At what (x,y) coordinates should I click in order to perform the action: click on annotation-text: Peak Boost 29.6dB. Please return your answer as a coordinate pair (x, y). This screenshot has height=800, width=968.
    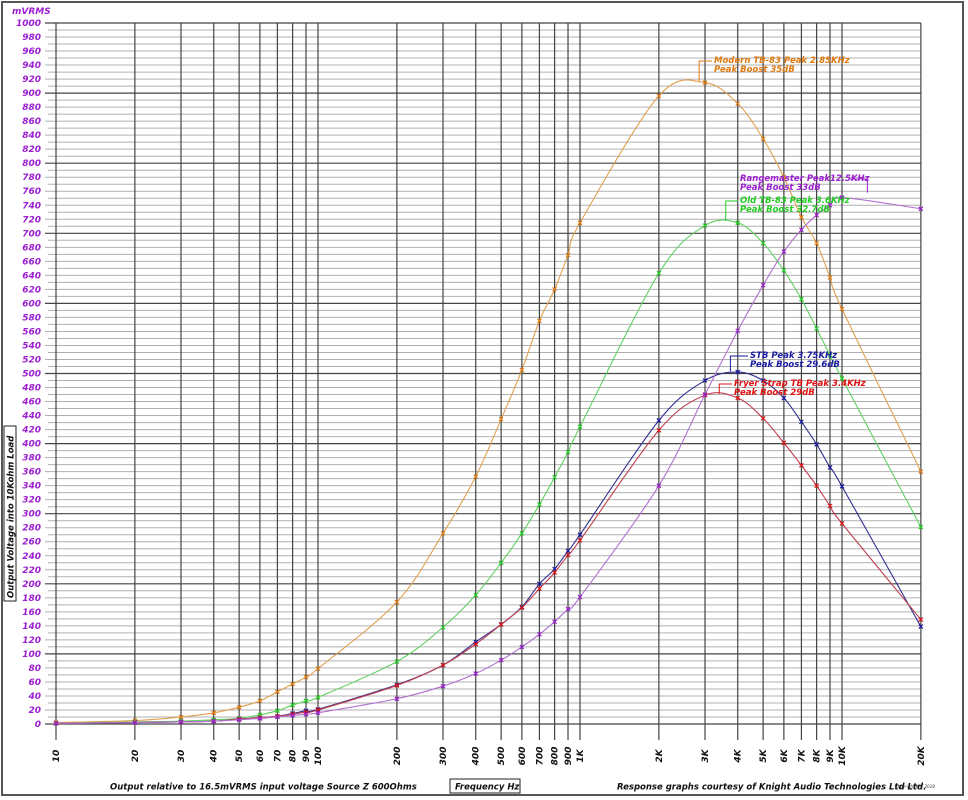
    Looking at the image, I should click on (795, 365).